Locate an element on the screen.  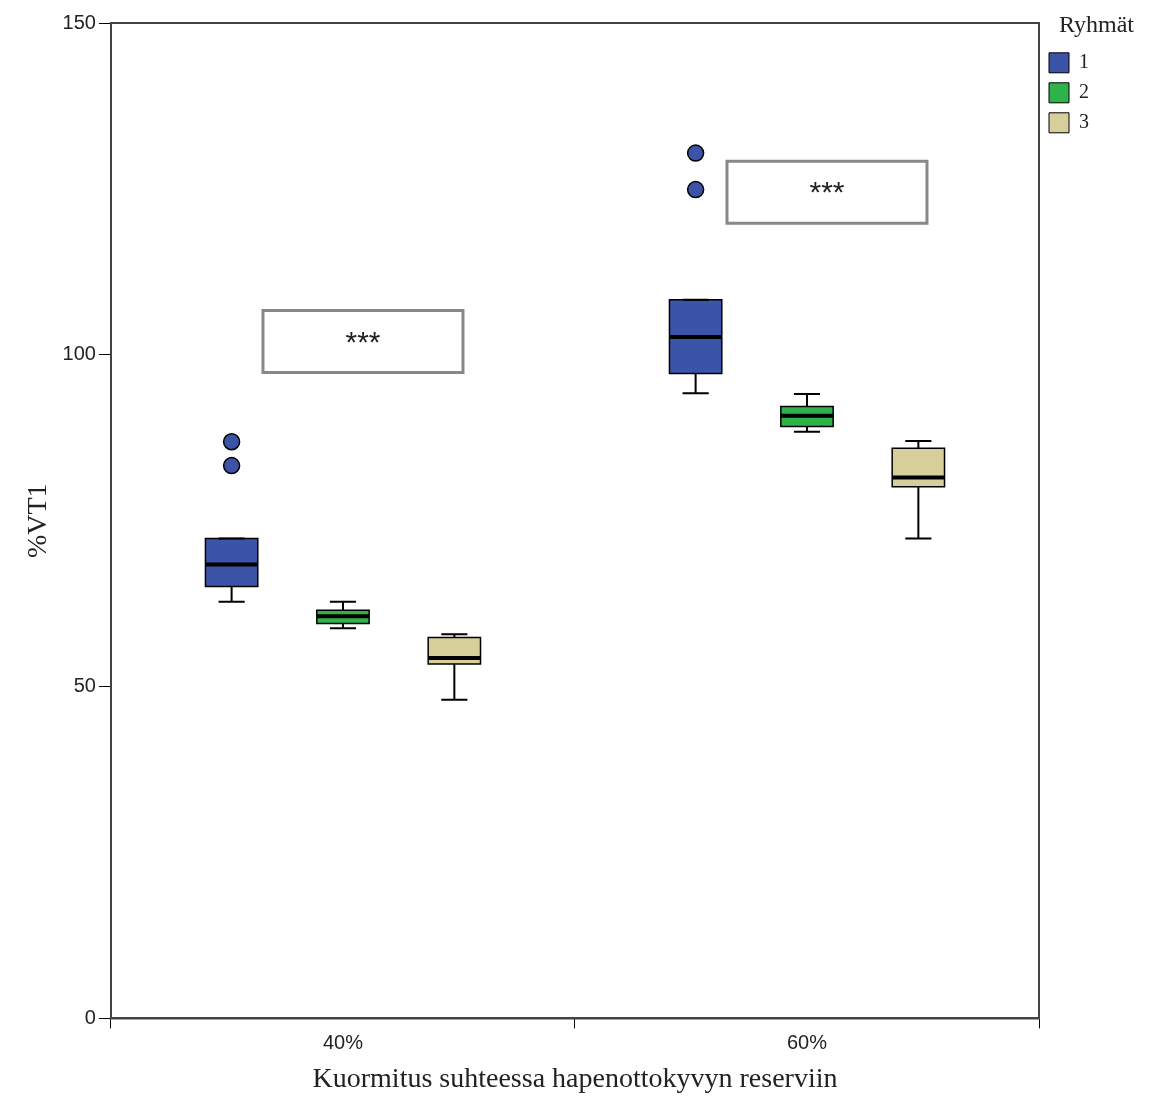
y-tick-label: 100 is located at coordinates (79, 353).